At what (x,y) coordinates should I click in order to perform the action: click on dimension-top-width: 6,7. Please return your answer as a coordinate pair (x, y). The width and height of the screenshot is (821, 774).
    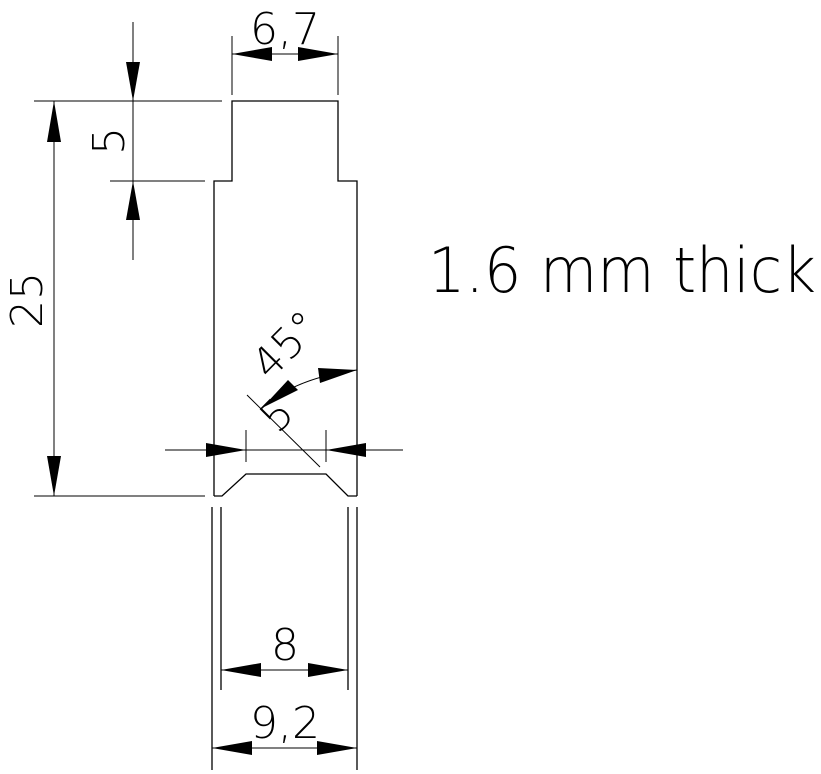
    Looking at the image, I should click on (285, 49).